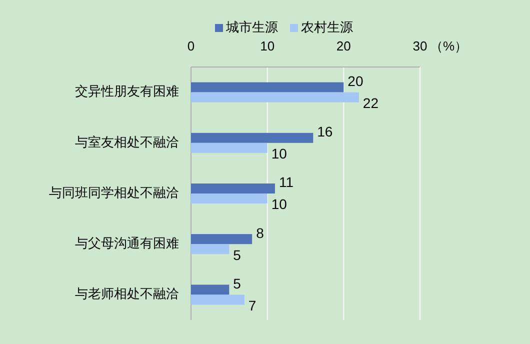  Describe the element at coordinates (343, 46) in the screenshot. I see `xtick: 20` at that location.